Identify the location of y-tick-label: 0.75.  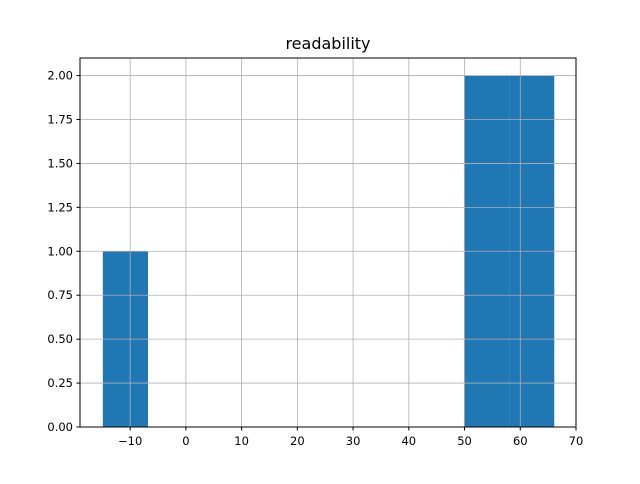
(60, 295).